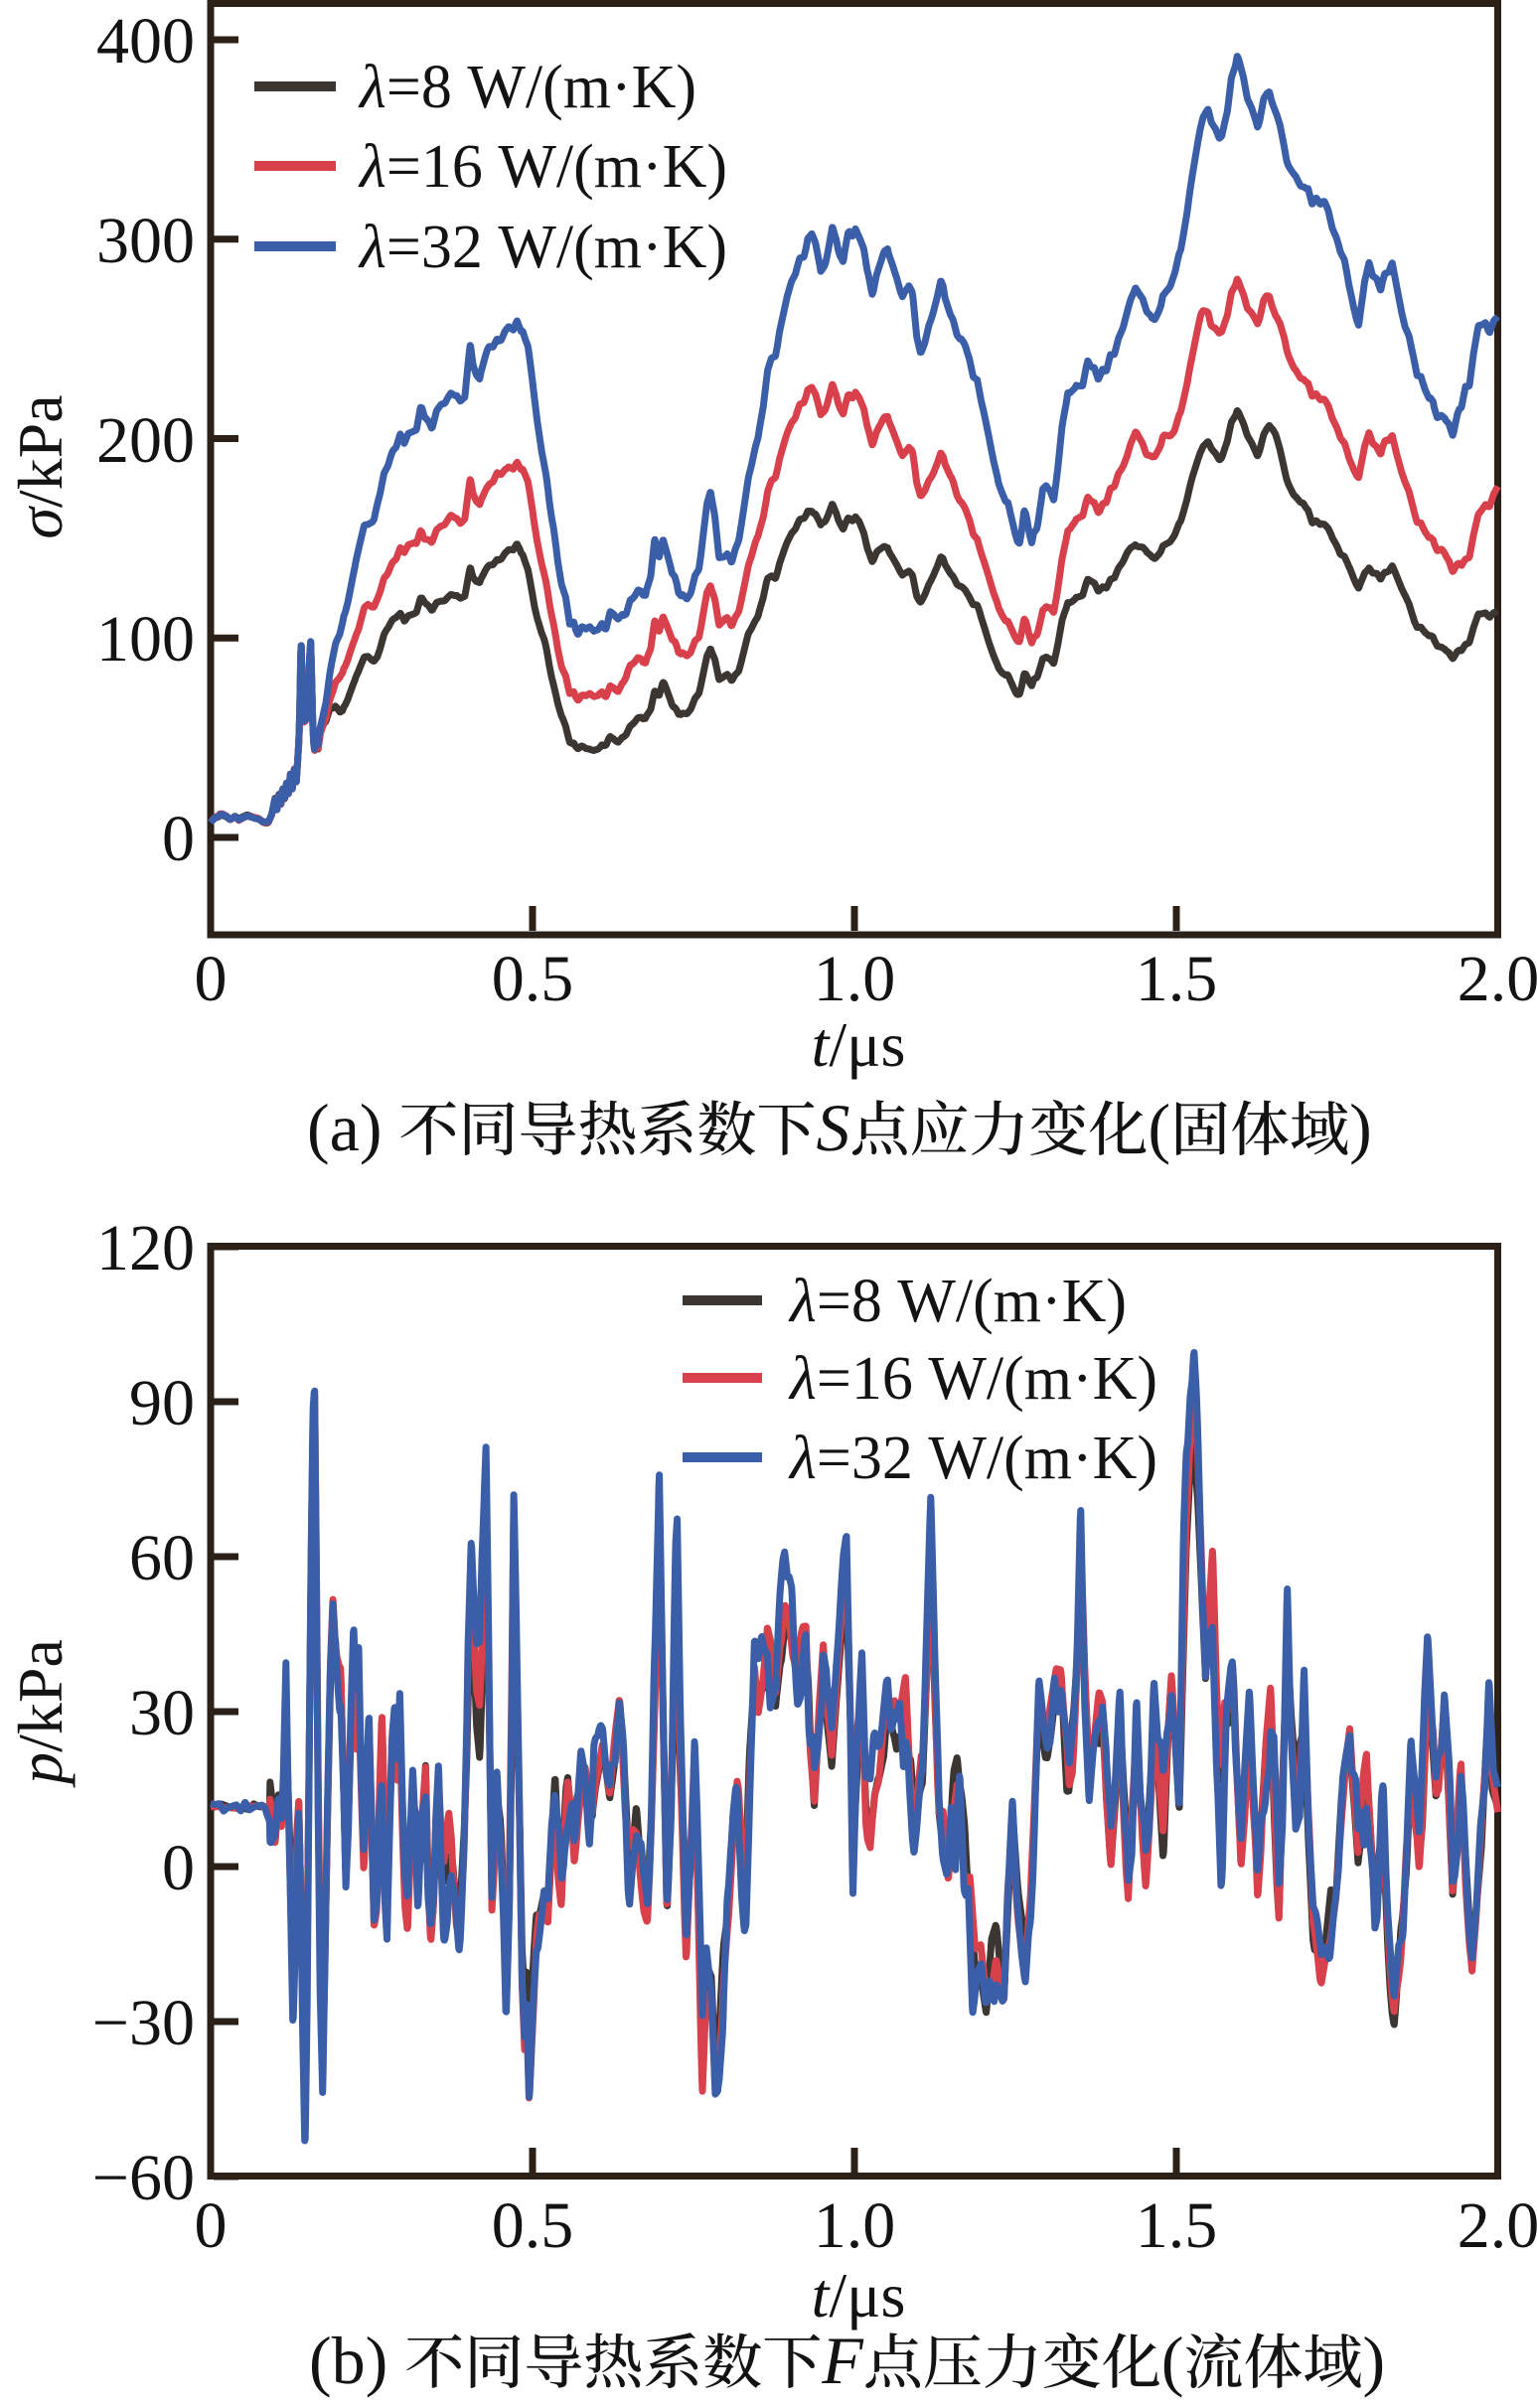 The image size is (1537, 2408). What do you see at coordinates (146, 441) in the screenshot?
I see `svg-text: 200` at bounding box center [146, 441].